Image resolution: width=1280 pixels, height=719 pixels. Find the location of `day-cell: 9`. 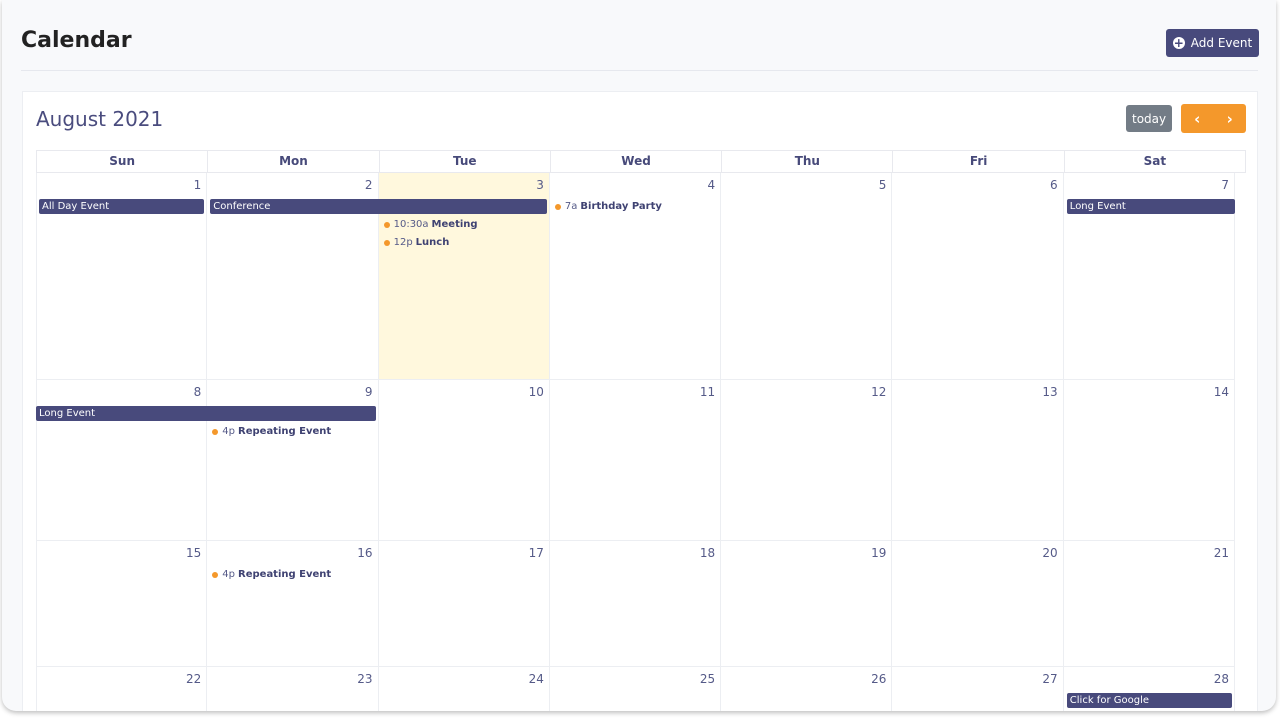

day-cell: 9 is located at coordinates (293, 460).